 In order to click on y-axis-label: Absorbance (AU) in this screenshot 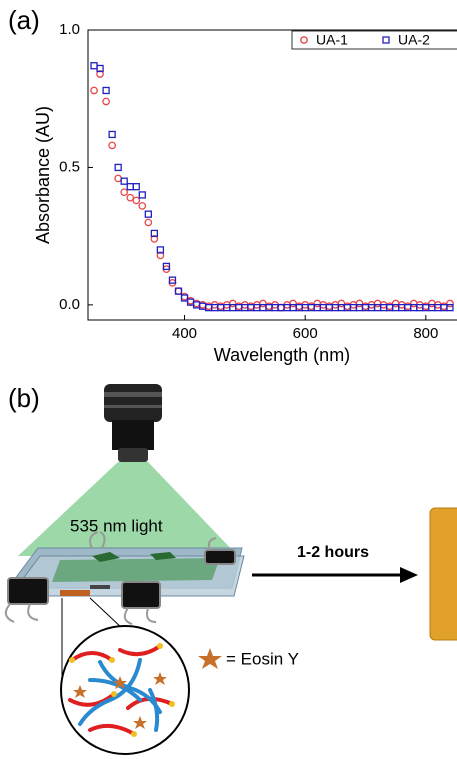, I will do `click(43, 175)`.